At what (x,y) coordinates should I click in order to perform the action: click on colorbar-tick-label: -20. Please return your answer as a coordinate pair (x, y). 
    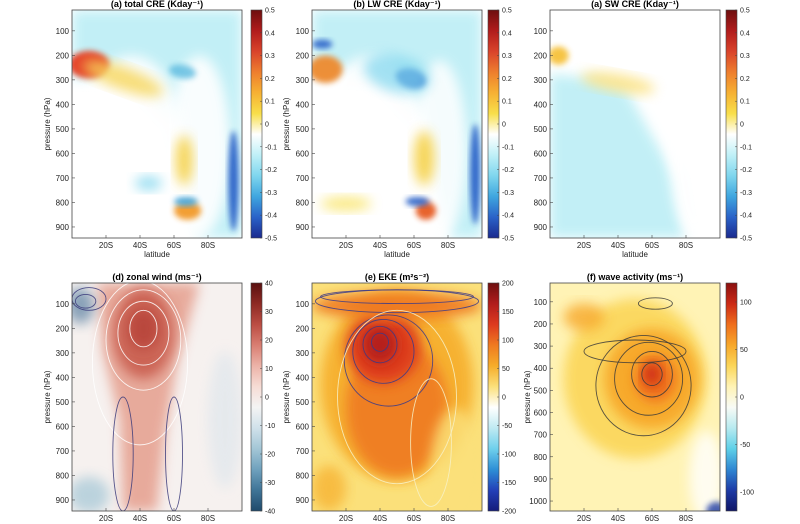
    Looking at the image, I should click on (270, 455).